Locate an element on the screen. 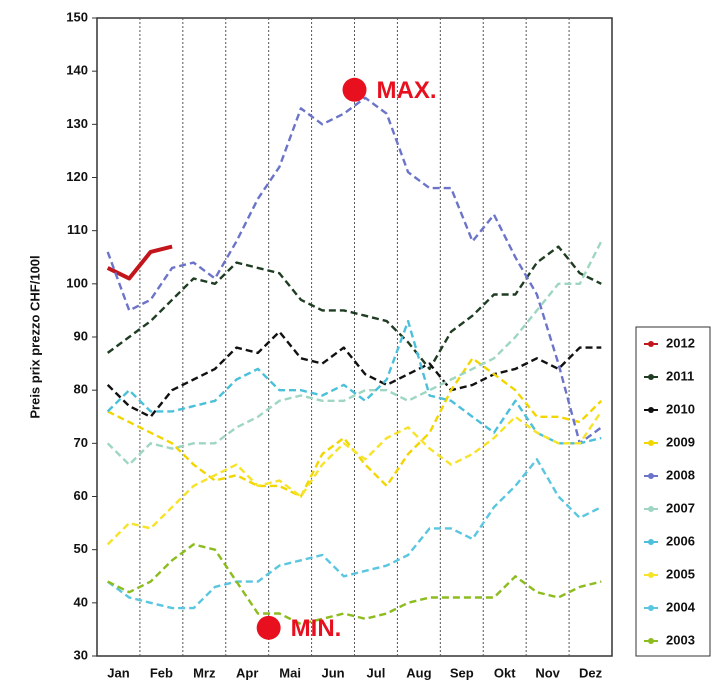 Image resolution: width=719 pixels, height=686 pixels. legend-label: 2009 is located at coordinates (680, 441).